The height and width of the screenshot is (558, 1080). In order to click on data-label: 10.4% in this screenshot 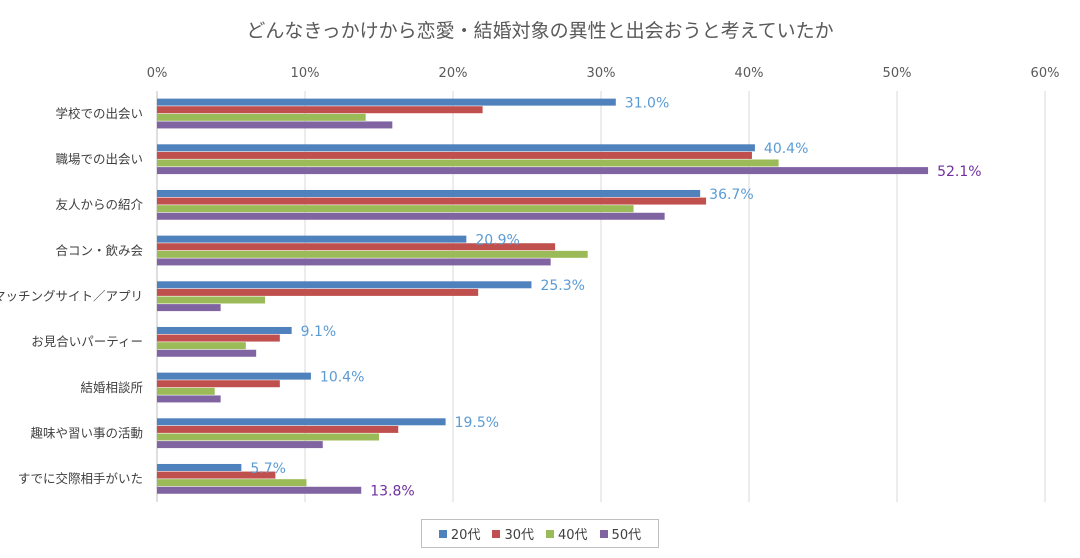, I will do `click(342, 377)`.